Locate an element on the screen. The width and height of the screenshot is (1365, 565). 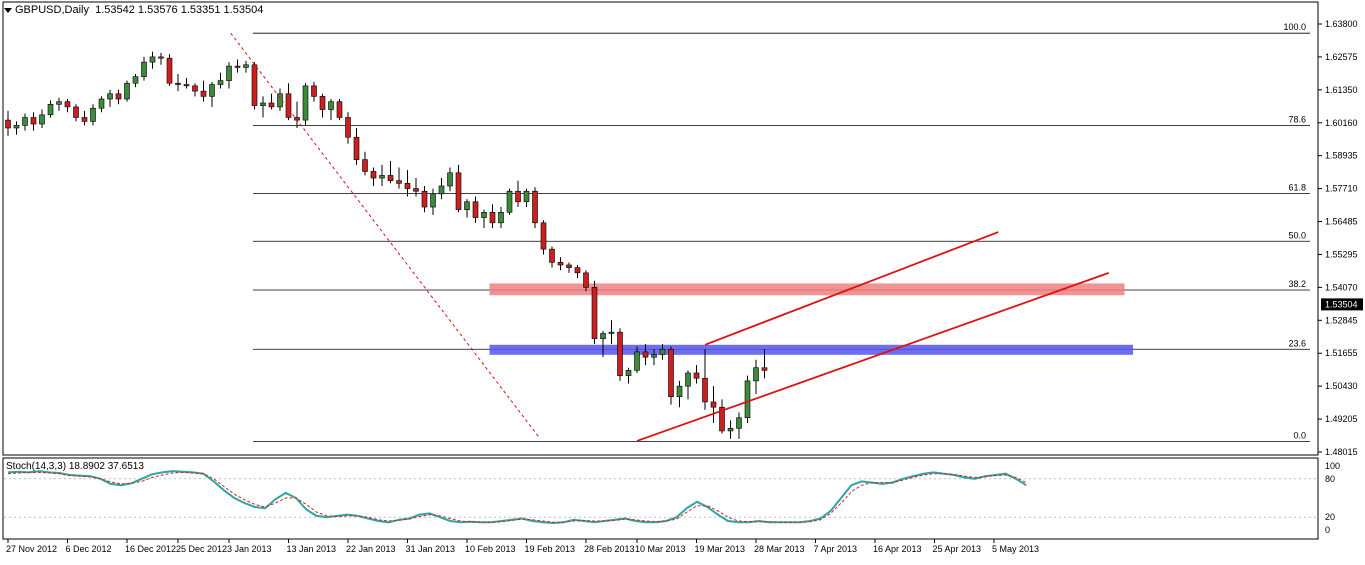
y-tick-label: 1.52845 is located at coordinates (1341, 320).